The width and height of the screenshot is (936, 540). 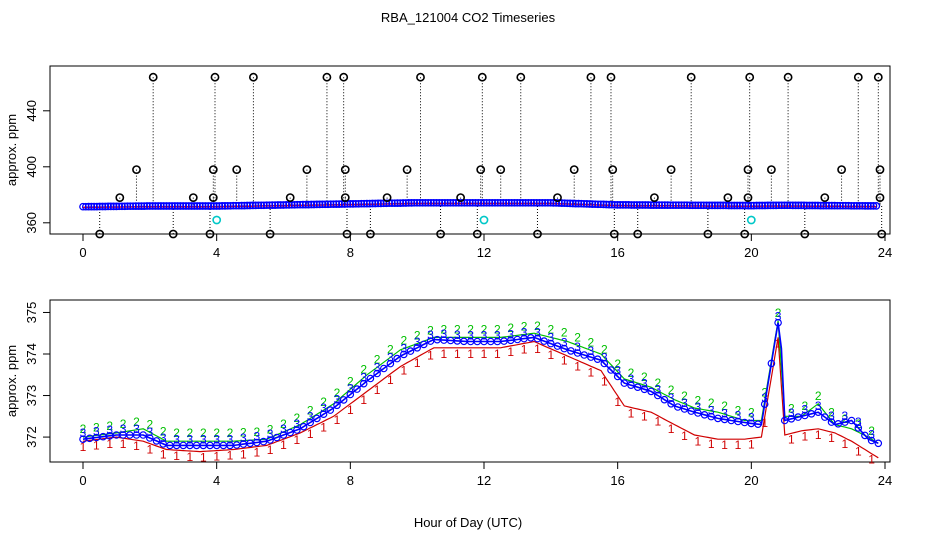 What do you see at coordinates (885, 480) in the screenshot?
I see `bottom-x-tick-label: 24` at bounding box center [885, 480].